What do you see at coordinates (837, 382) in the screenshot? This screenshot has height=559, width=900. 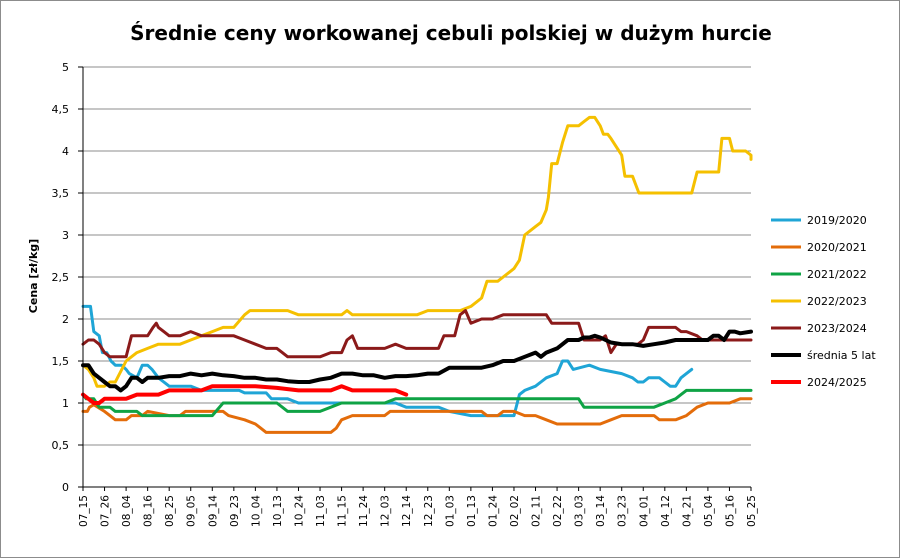 I see `legend-label-6: 2024/2025` at bounding box center [837, 382].